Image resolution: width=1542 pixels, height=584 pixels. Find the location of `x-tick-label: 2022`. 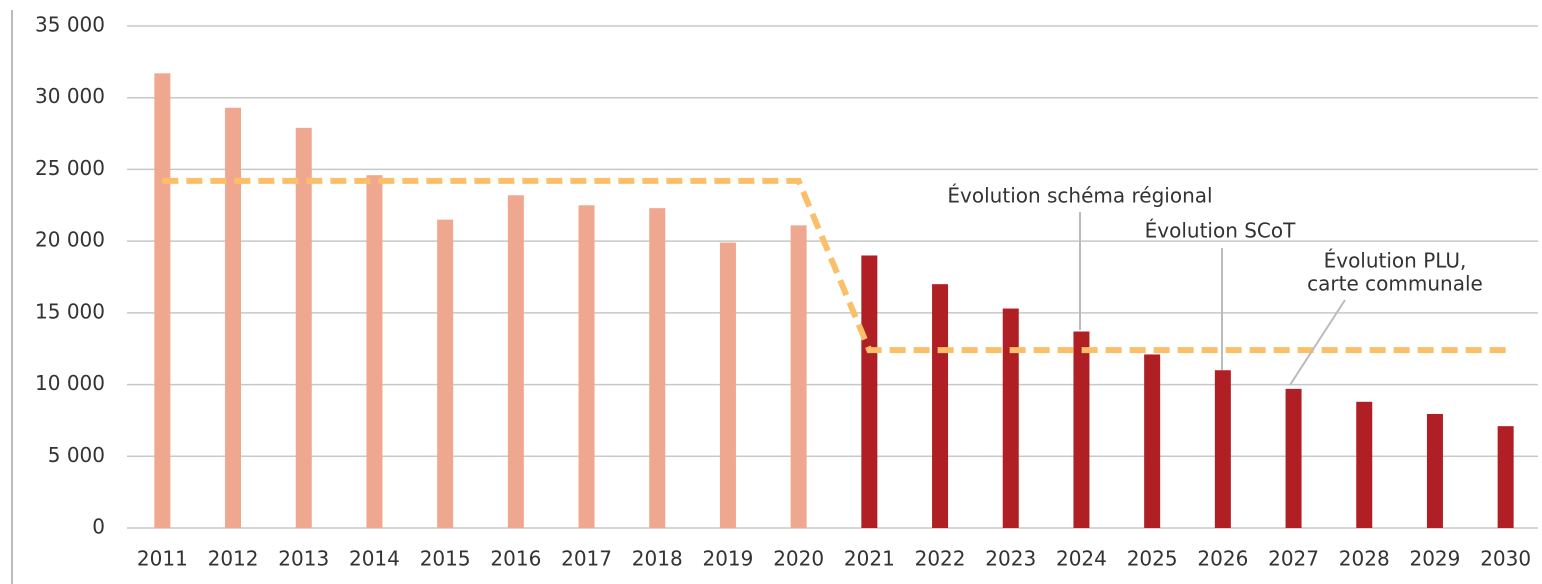

x-tick-label: 2022 is located at coordinates (940, 559).